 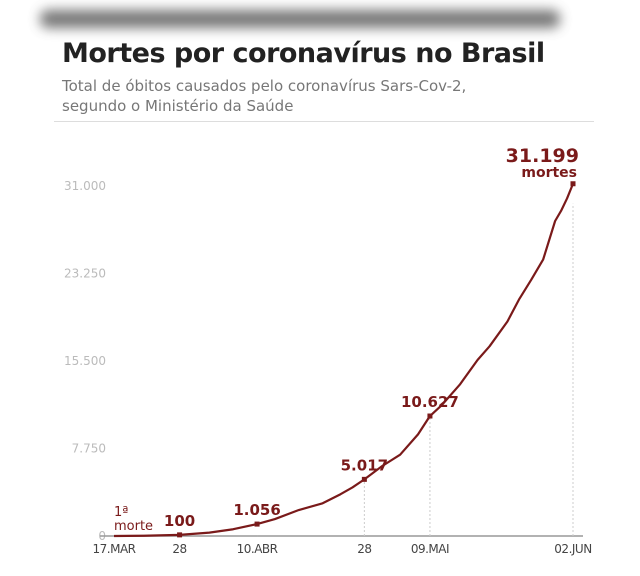 What do you see at coordinates (303, 53) in the screenshot?
I see `chart-title: Mortes por coronavírus no Brasil` at bounding box center [303, 53].